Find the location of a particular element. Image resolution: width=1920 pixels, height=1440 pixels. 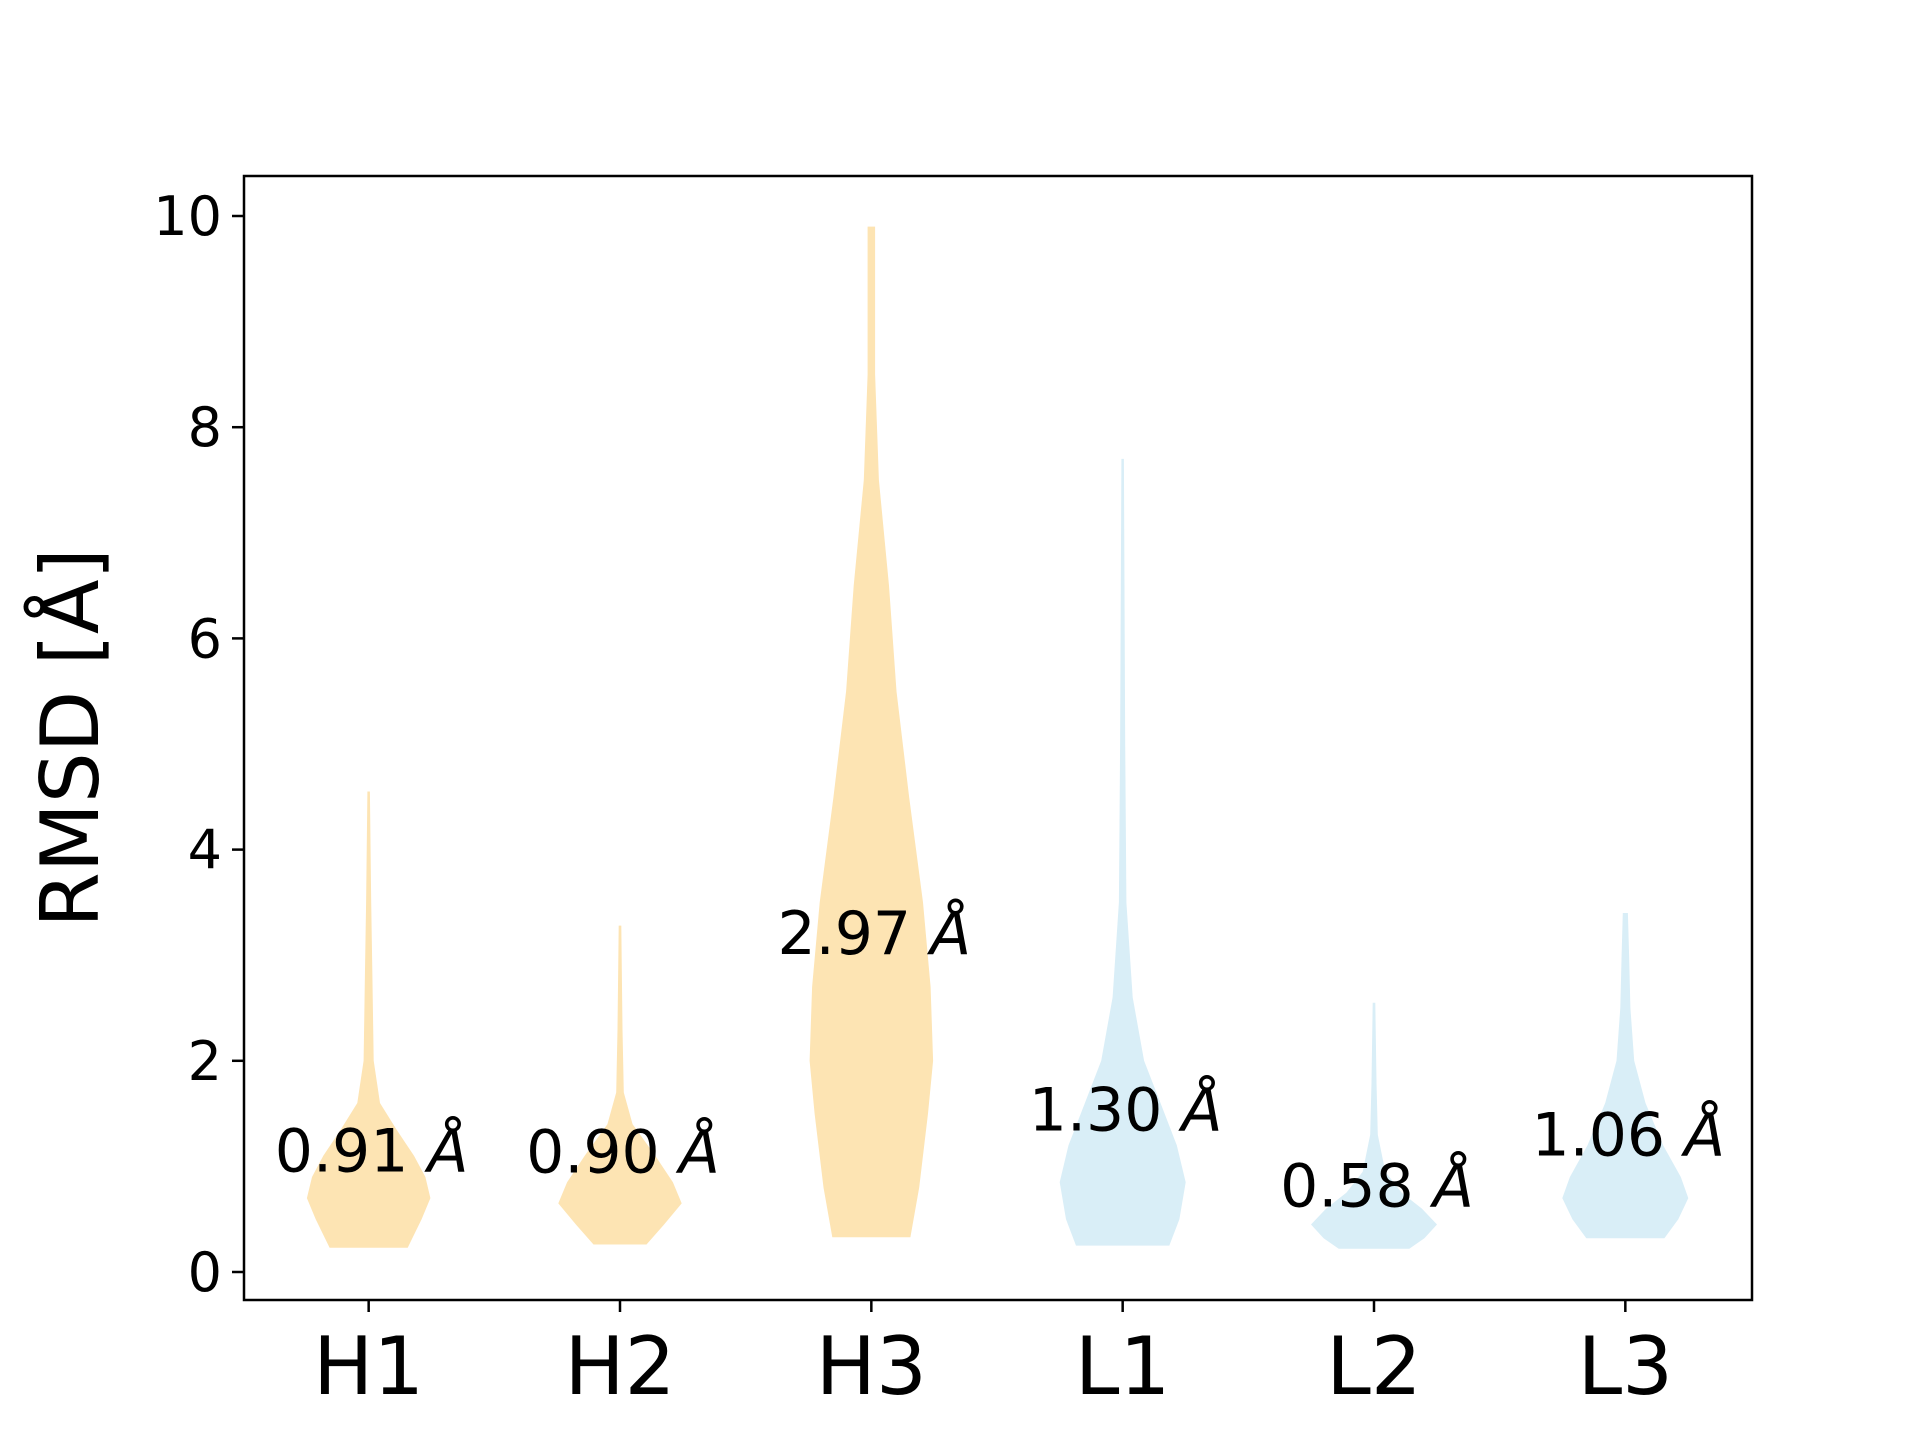

y-tick-label: 8 is located at coordinates (205, 427).